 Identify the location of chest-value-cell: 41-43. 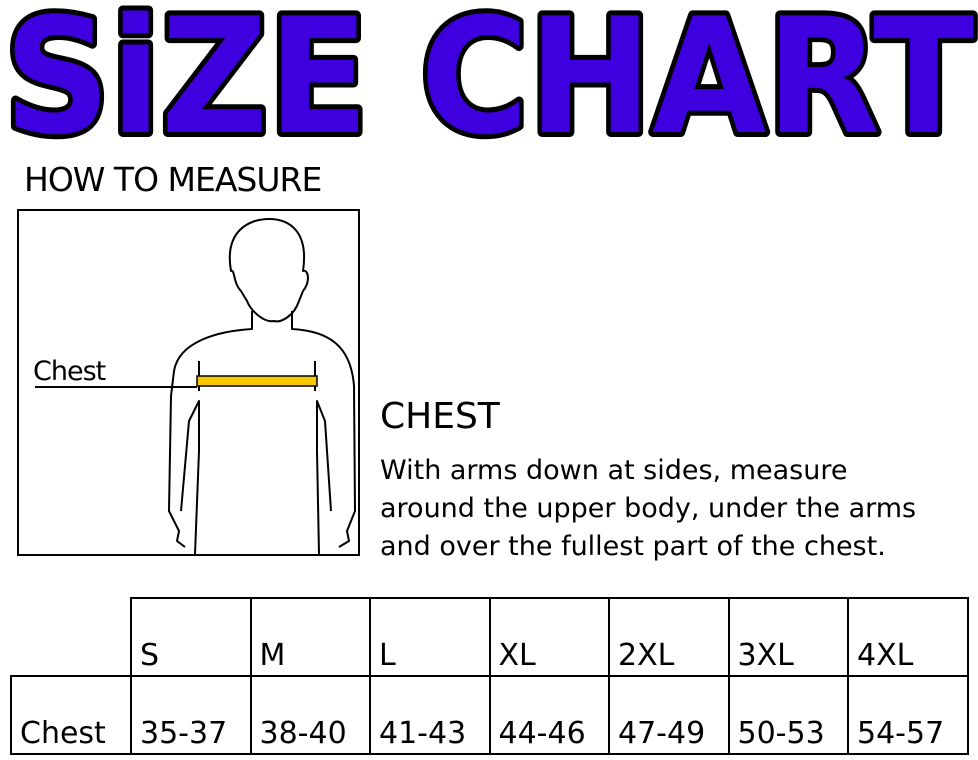
(430, 715).